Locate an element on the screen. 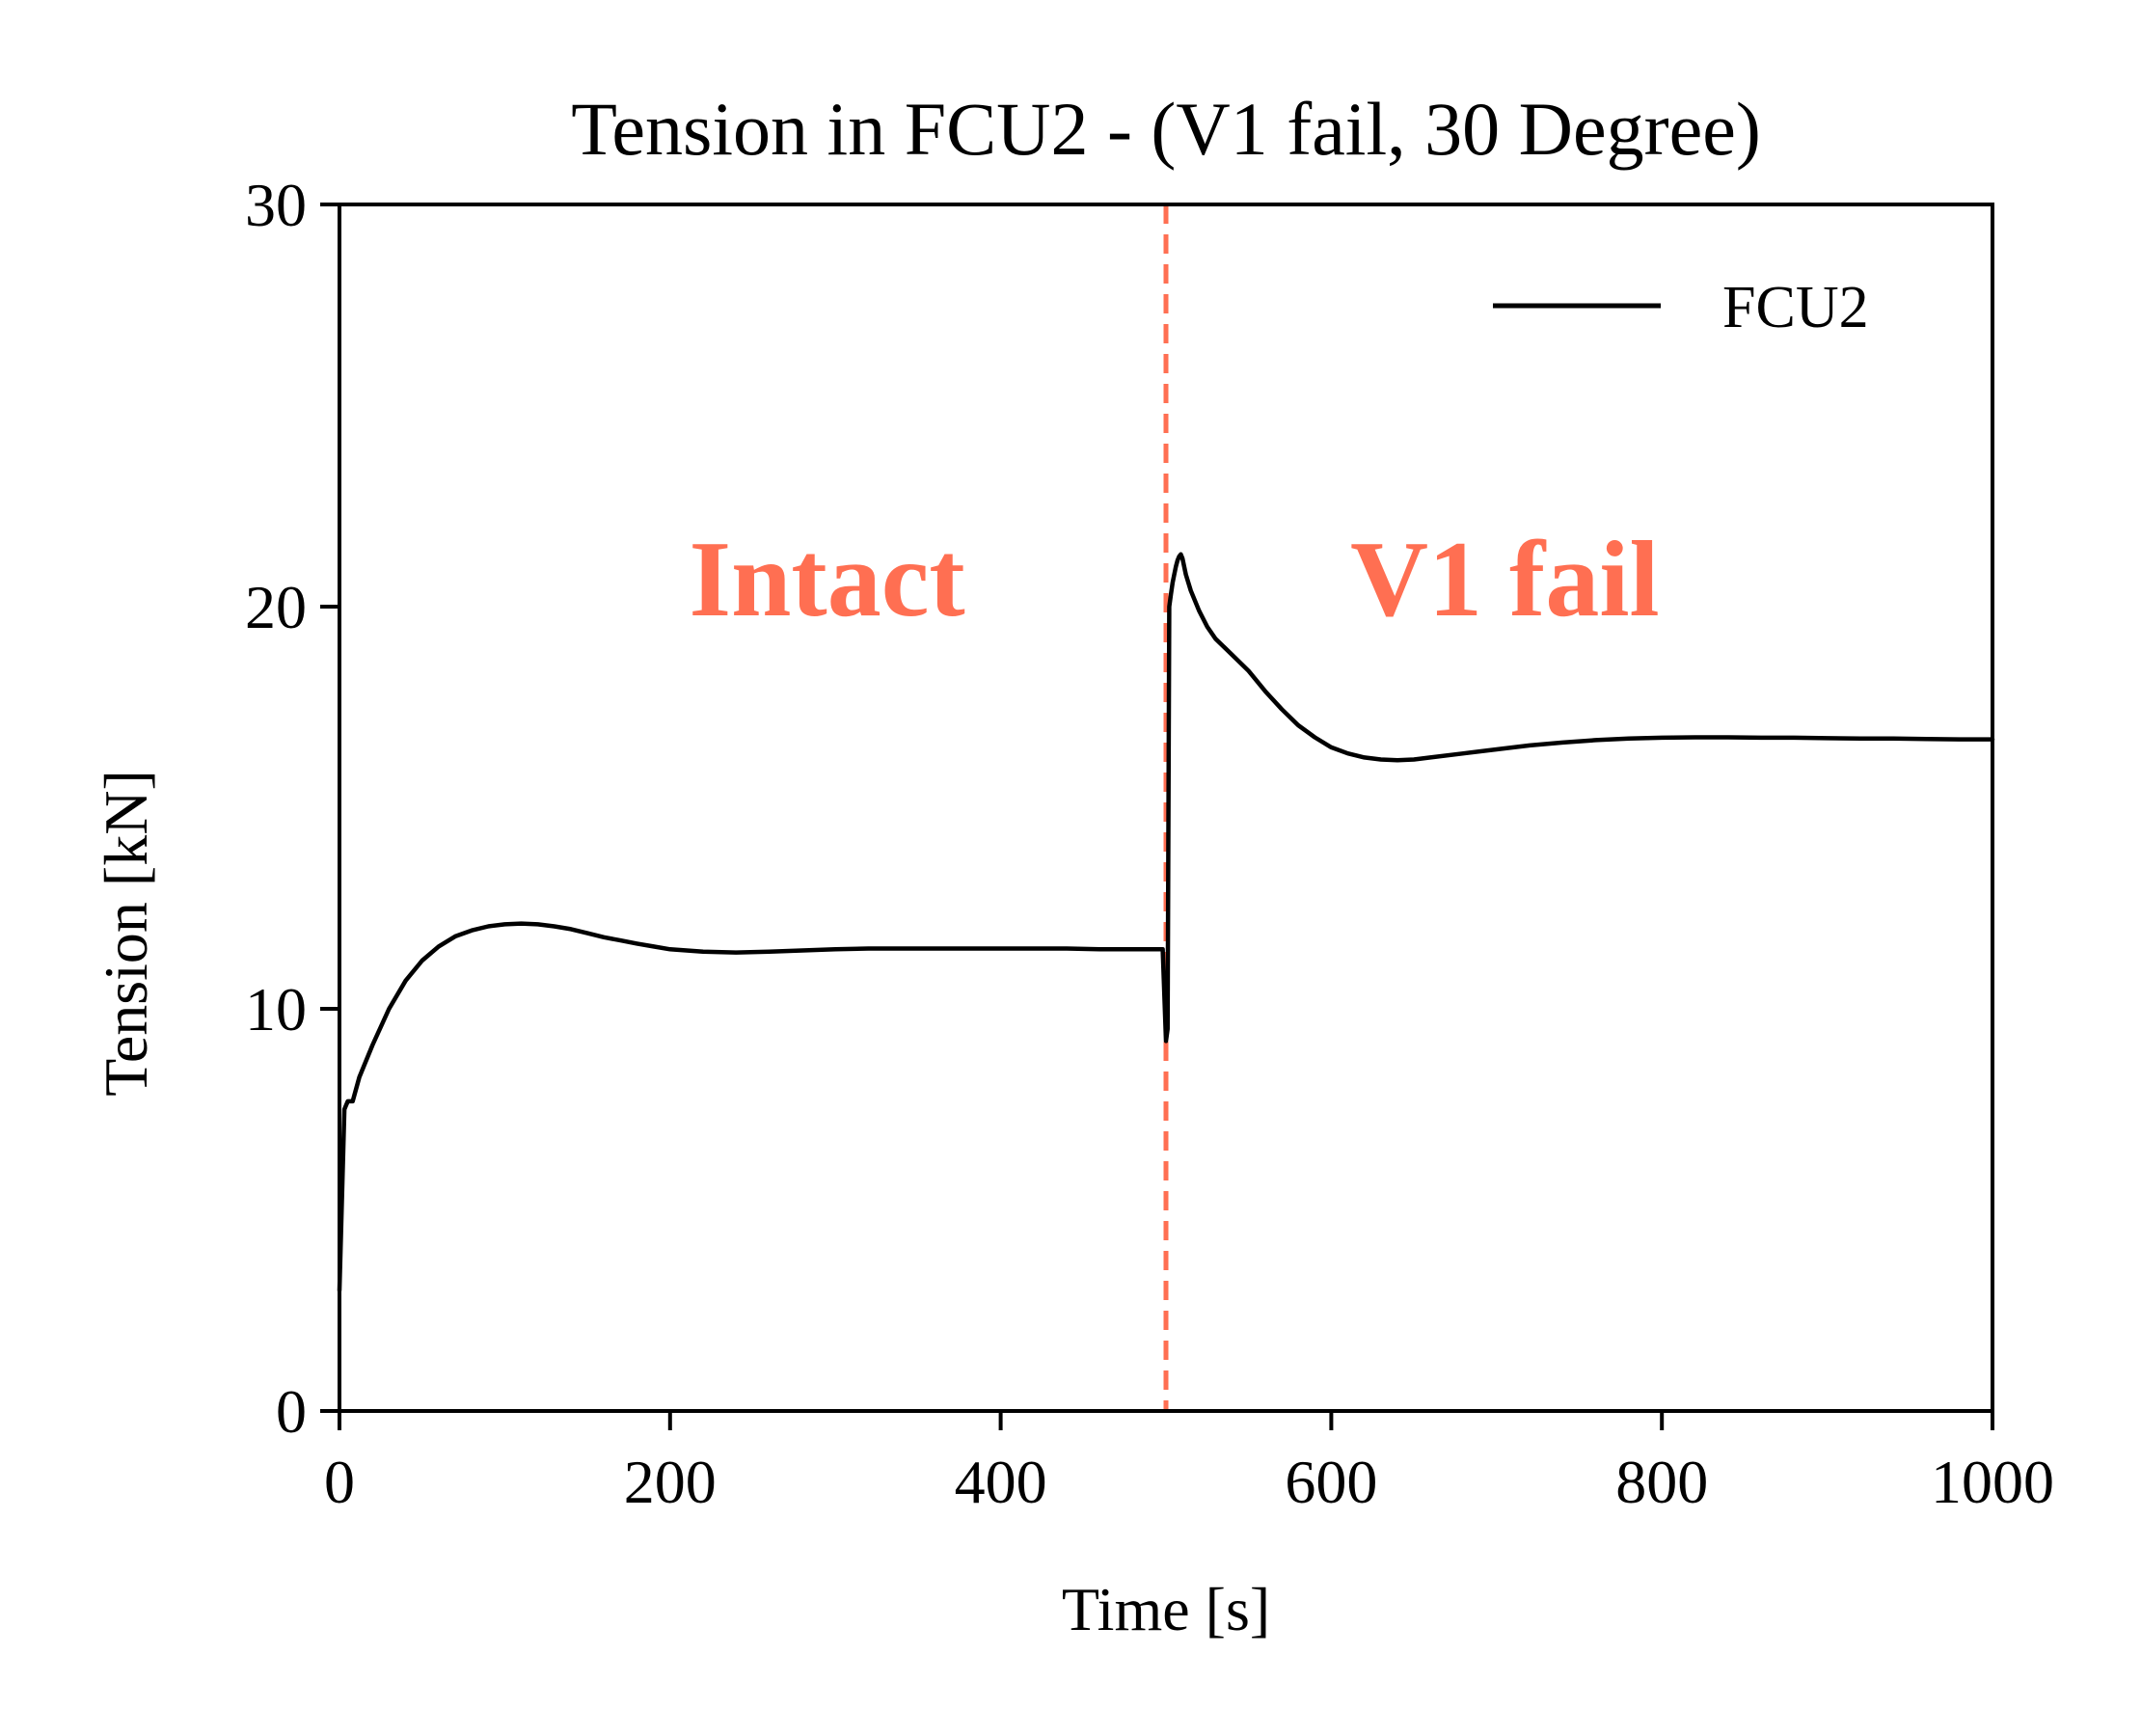 The image size is (2141, 1736). x-tick-label: 1000 is located at coordinates (1992, 1482).